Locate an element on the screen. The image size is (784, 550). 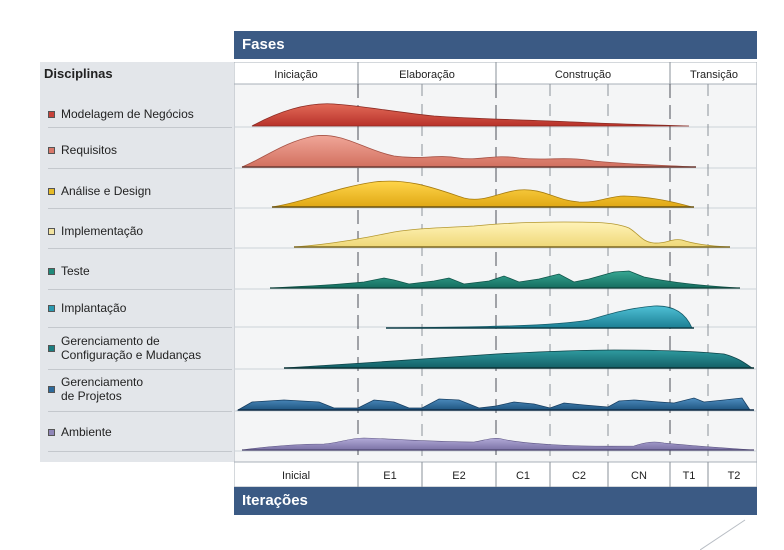
hump-environment is located at coordinates (498, 444).